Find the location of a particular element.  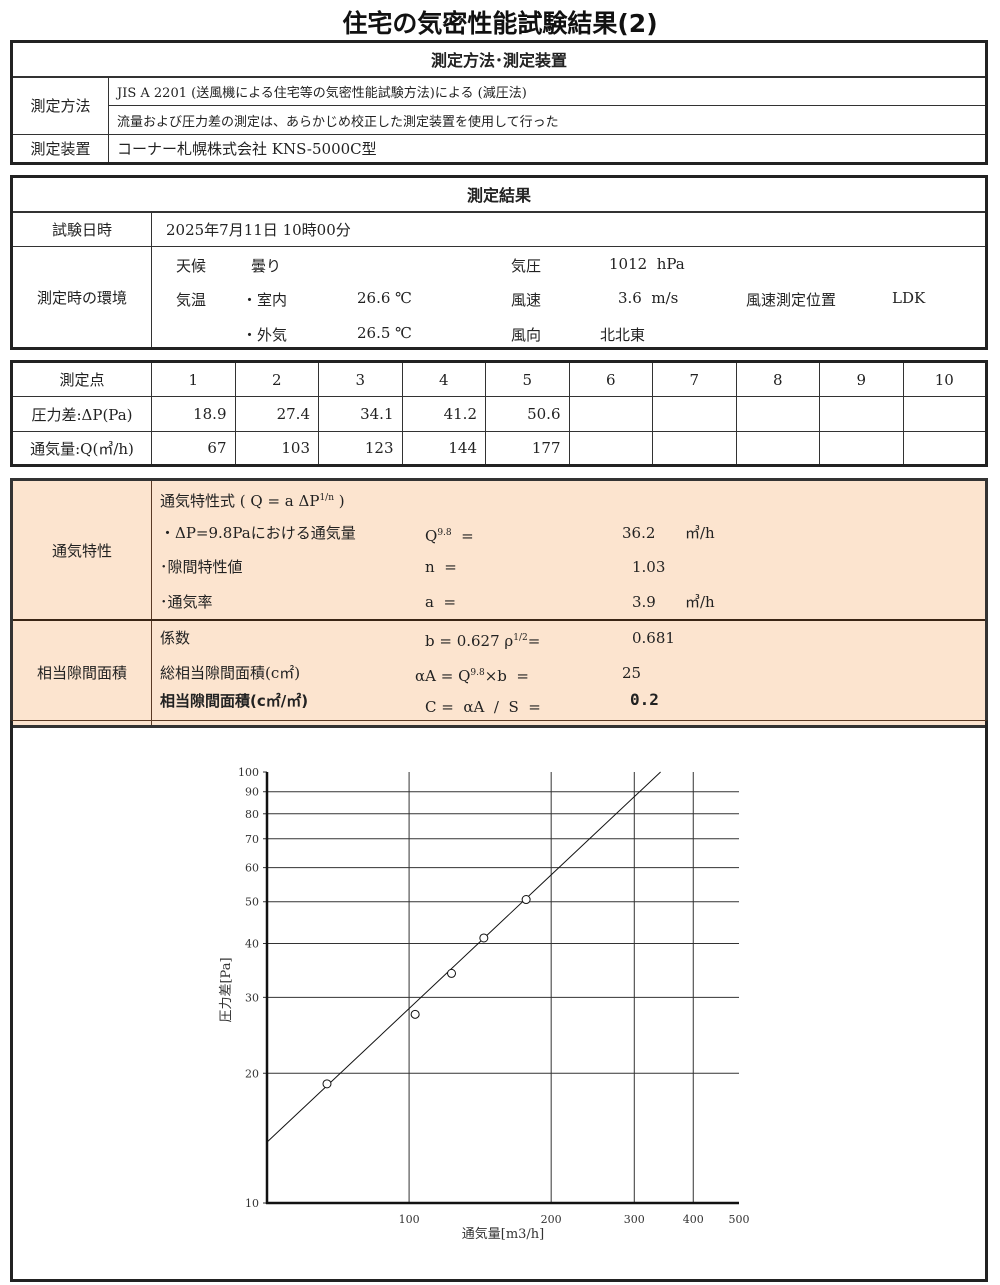

q98-symbol: Q9.8 = is located at coordinates (449, 535).